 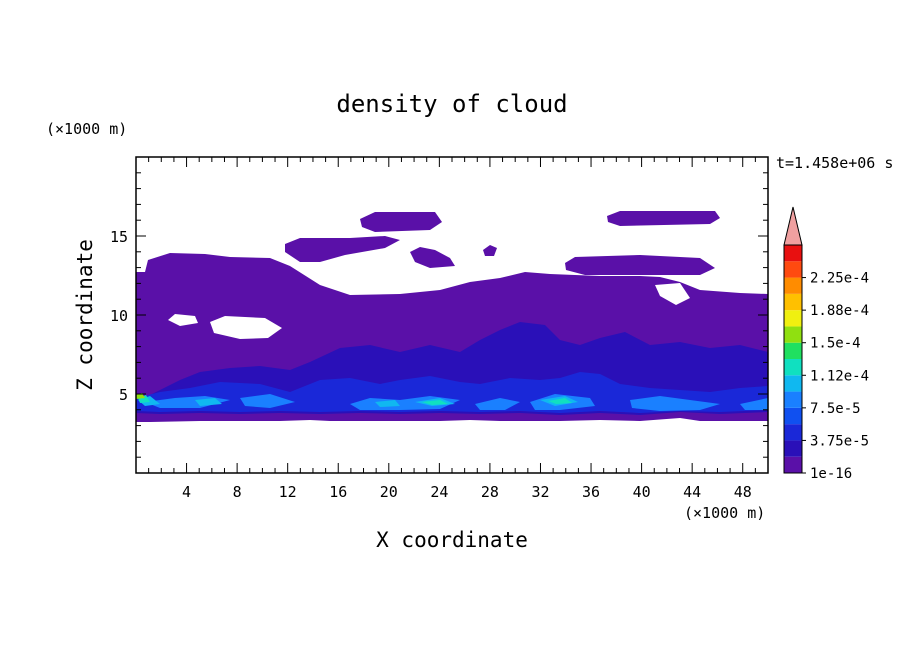 I want to click on y-tick-label: 5, so click(x=123, y=395).